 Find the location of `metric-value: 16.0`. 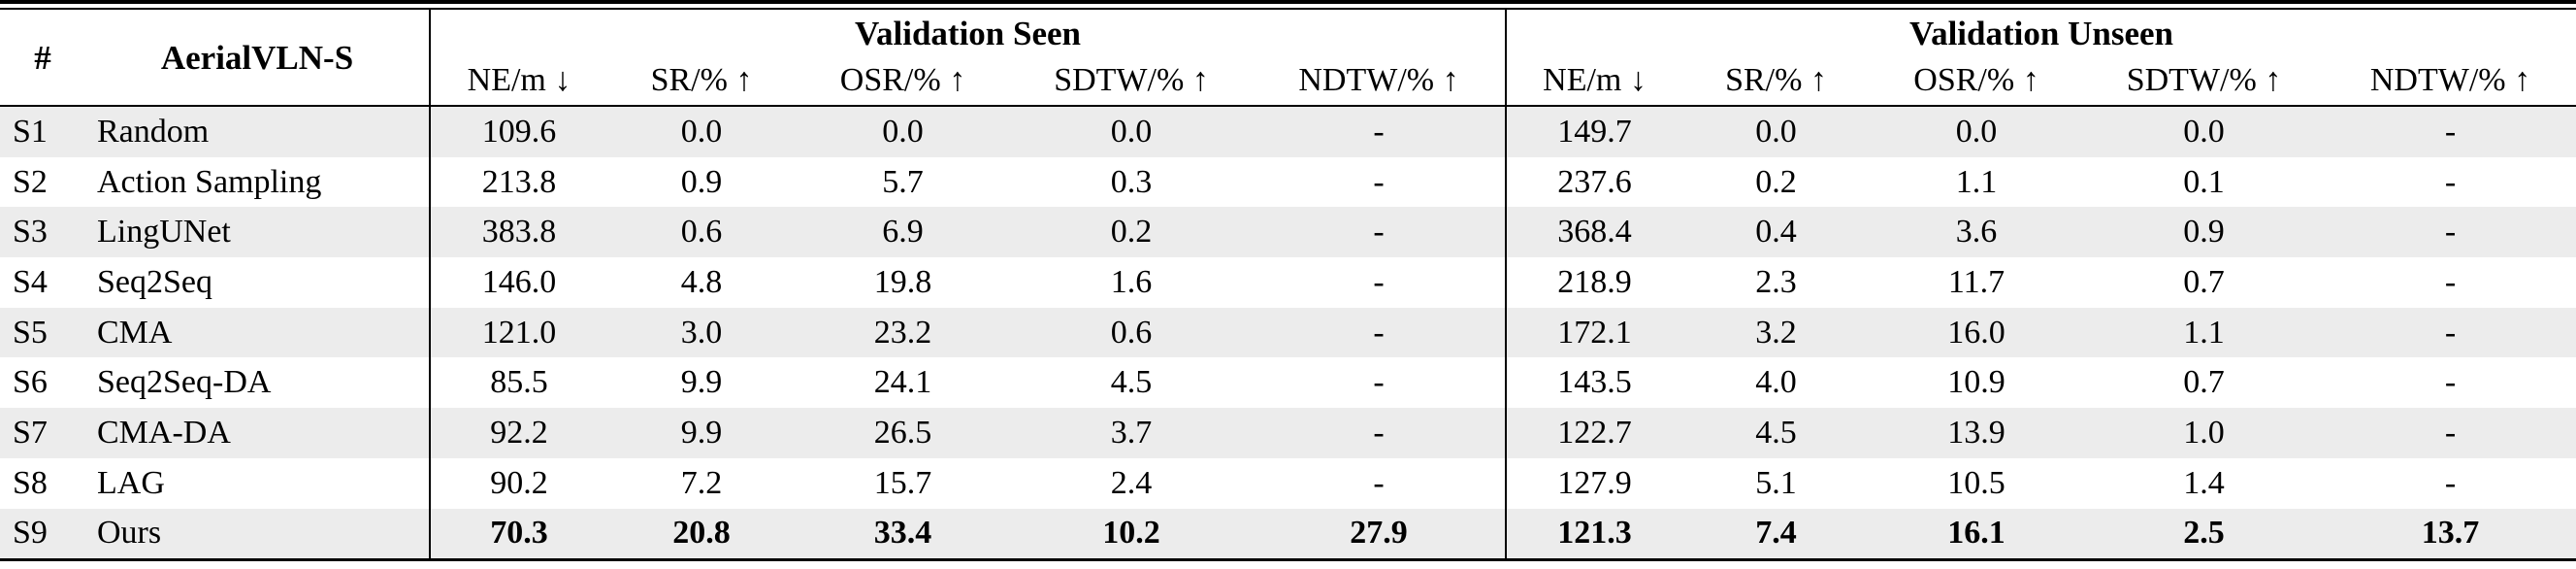

metric-value: 16.0 is located at coordinates (1976, 332).